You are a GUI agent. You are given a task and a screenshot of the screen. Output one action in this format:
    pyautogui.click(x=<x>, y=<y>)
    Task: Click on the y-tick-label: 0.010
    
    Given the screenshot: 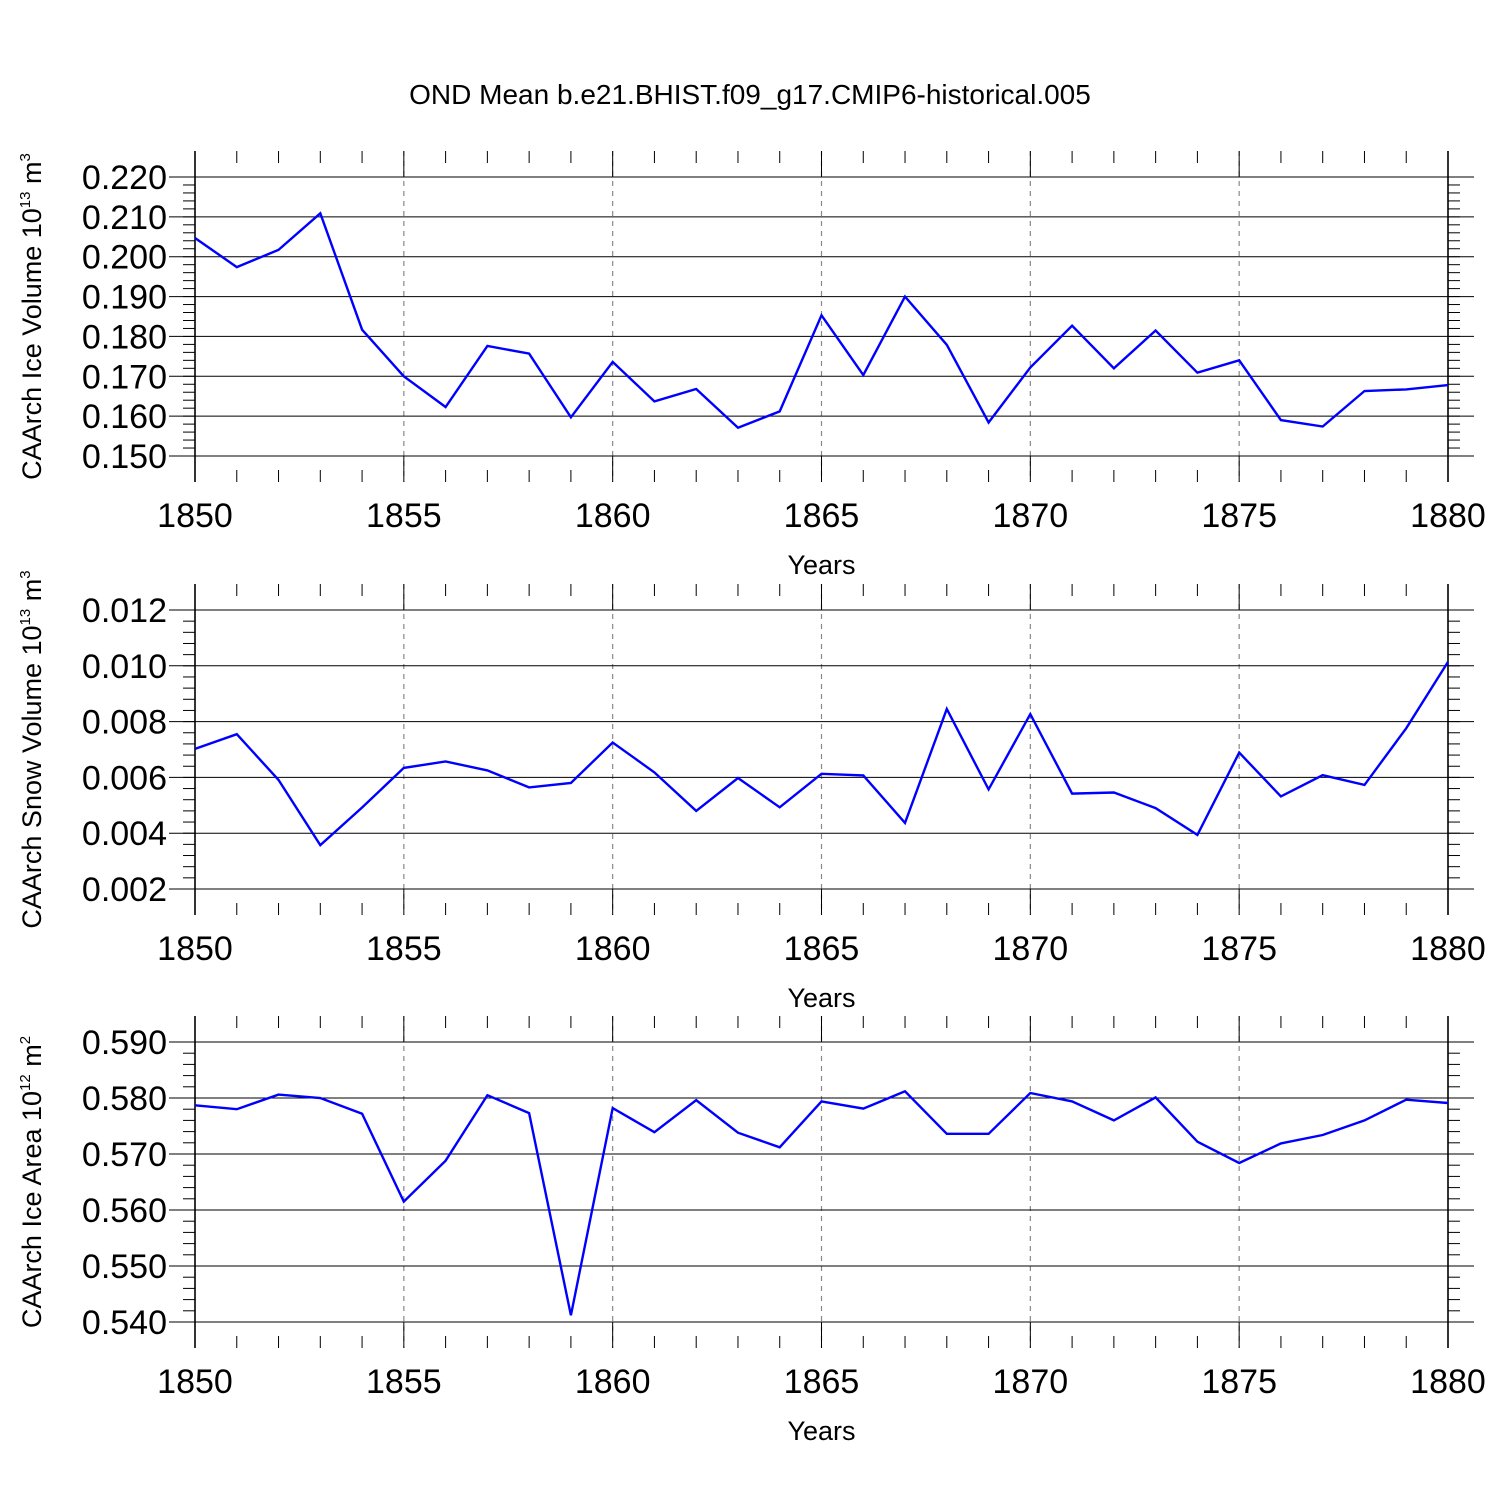 What is the action you would take?
    pyautogui.click(x=124, y=667)
    